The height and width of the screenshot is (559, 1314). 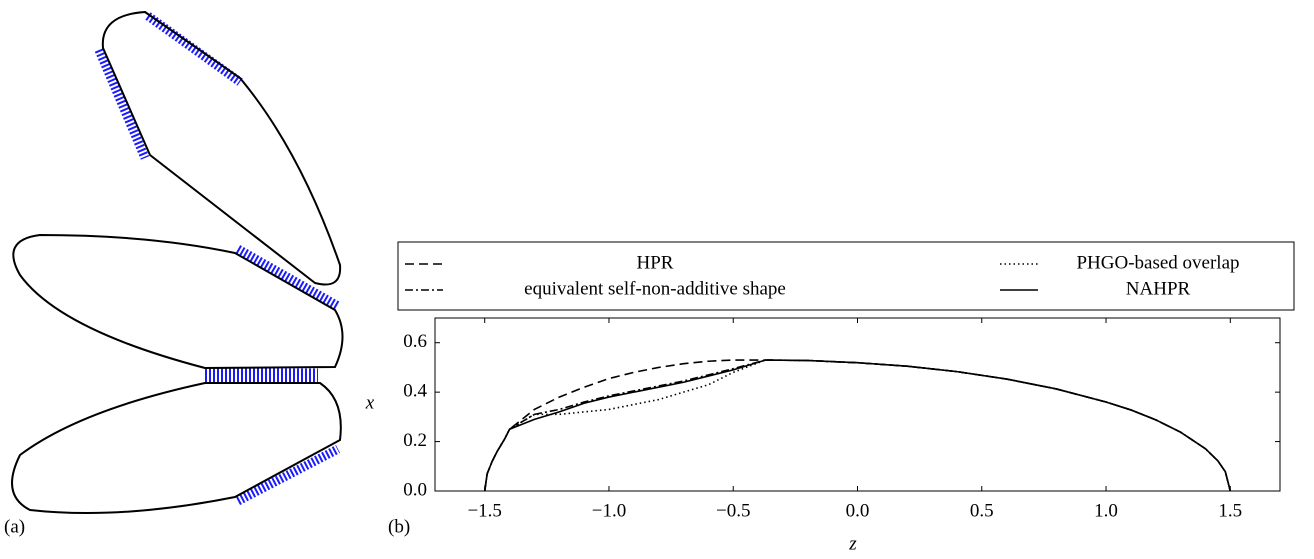 I want to click on x-tick-label: −1.5, so click(x=484, y=510).